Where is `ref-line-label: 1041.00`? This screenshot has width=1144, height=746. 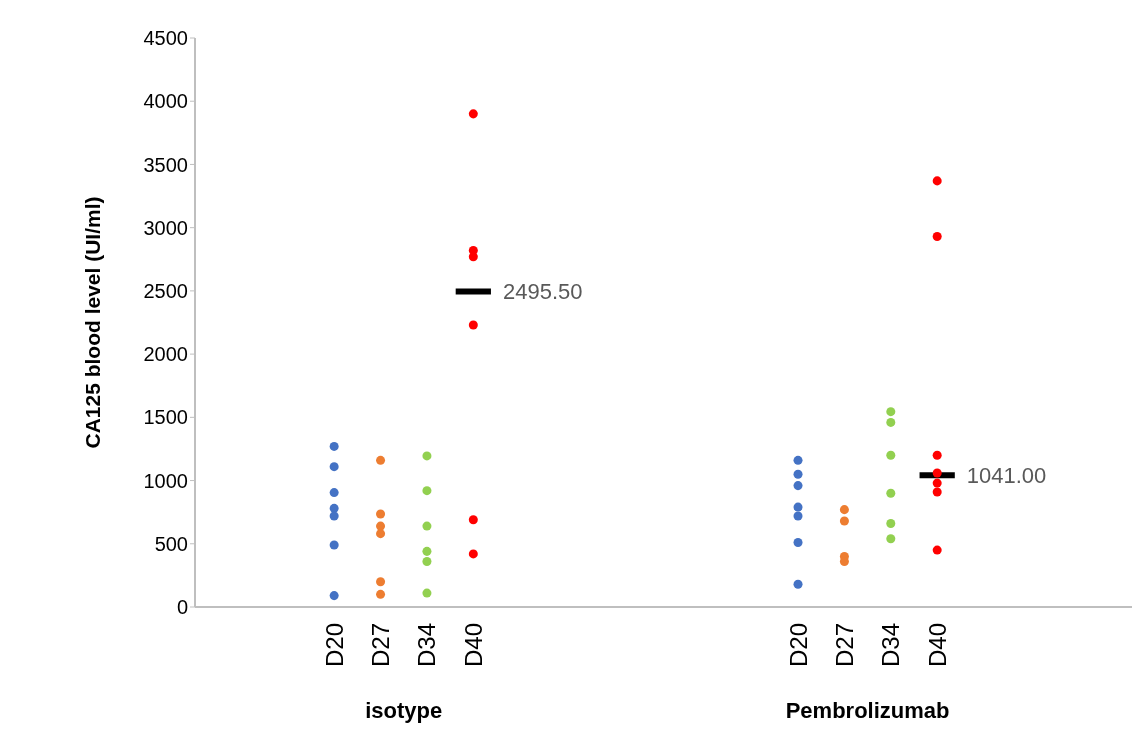 ref-line-label: 1041.00 is located at coordinates (1006, 476).